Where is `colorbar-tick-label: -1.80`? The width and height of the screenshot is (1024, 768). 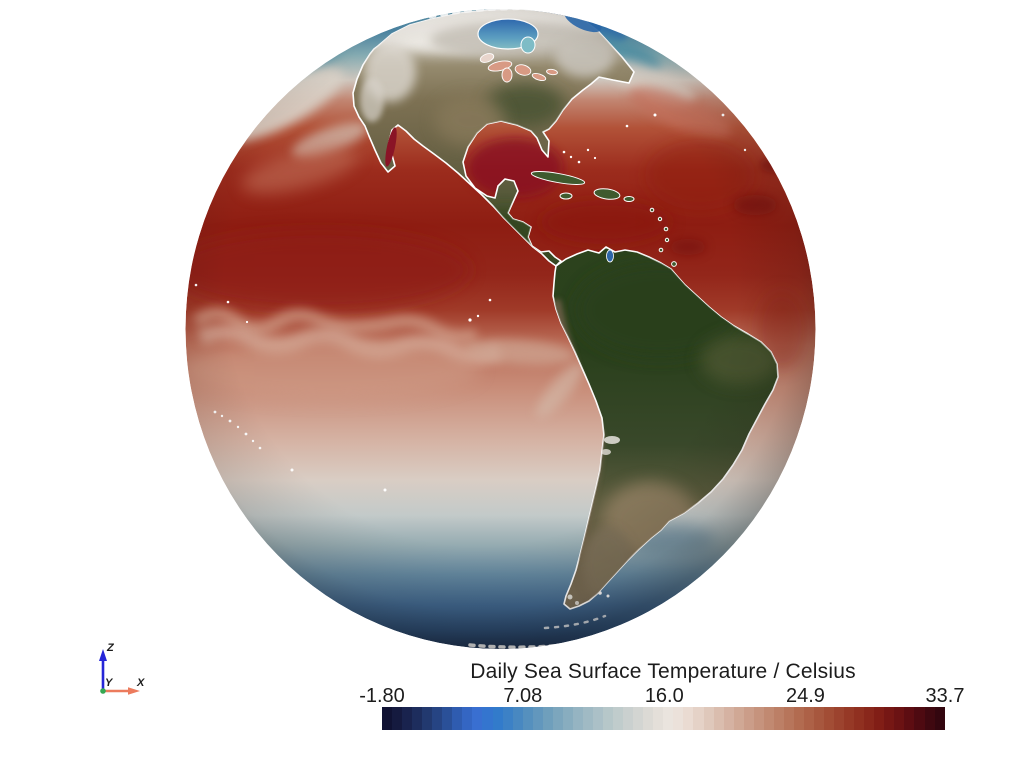
colorbar-tick-label: -1.80 is located at coordinates (382, 696).